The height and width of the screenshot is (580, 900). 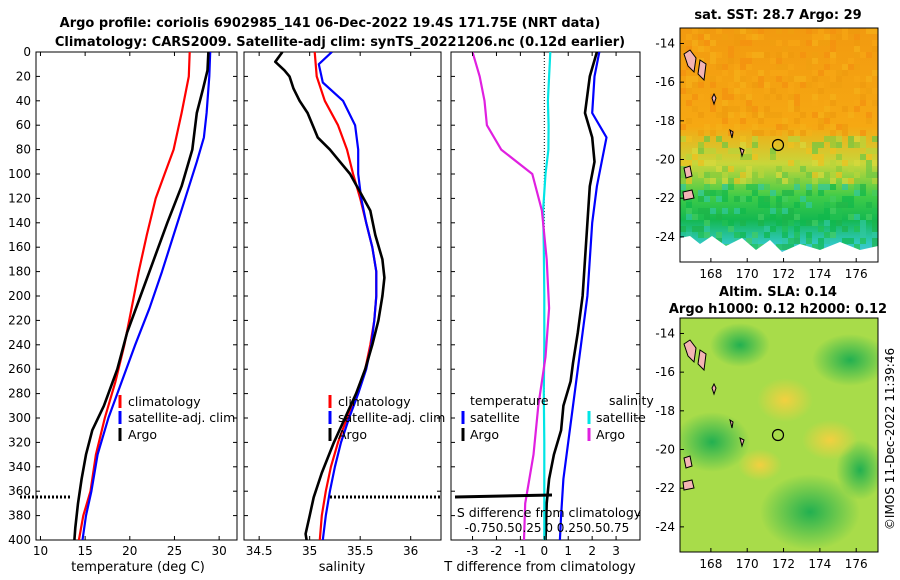 I want to click on svg-text: satellite-adj. clim, so click(x=181, y=417).